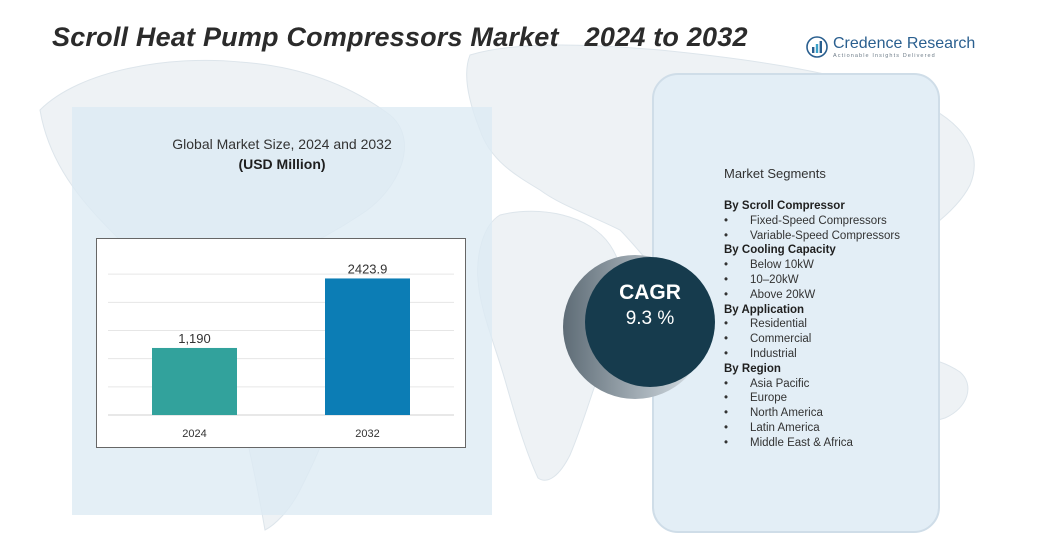  Describe the element at coordinates (904, 43) in the screenshot. I see `logo-name: Credence Research` at that location.